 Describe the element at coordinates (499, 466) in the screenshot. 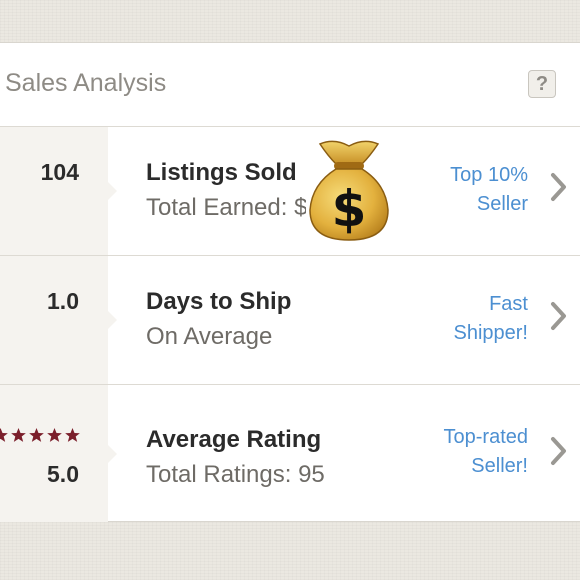

I see `badge-line: Seller!` at that location.